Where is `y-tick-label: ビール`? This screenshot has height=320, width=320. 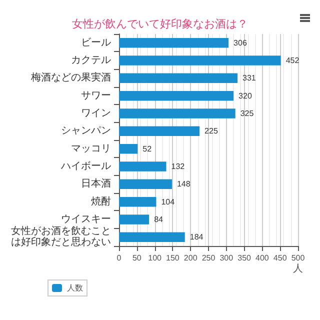 y-tick-label: ビール is located at coordinates (96, 42).